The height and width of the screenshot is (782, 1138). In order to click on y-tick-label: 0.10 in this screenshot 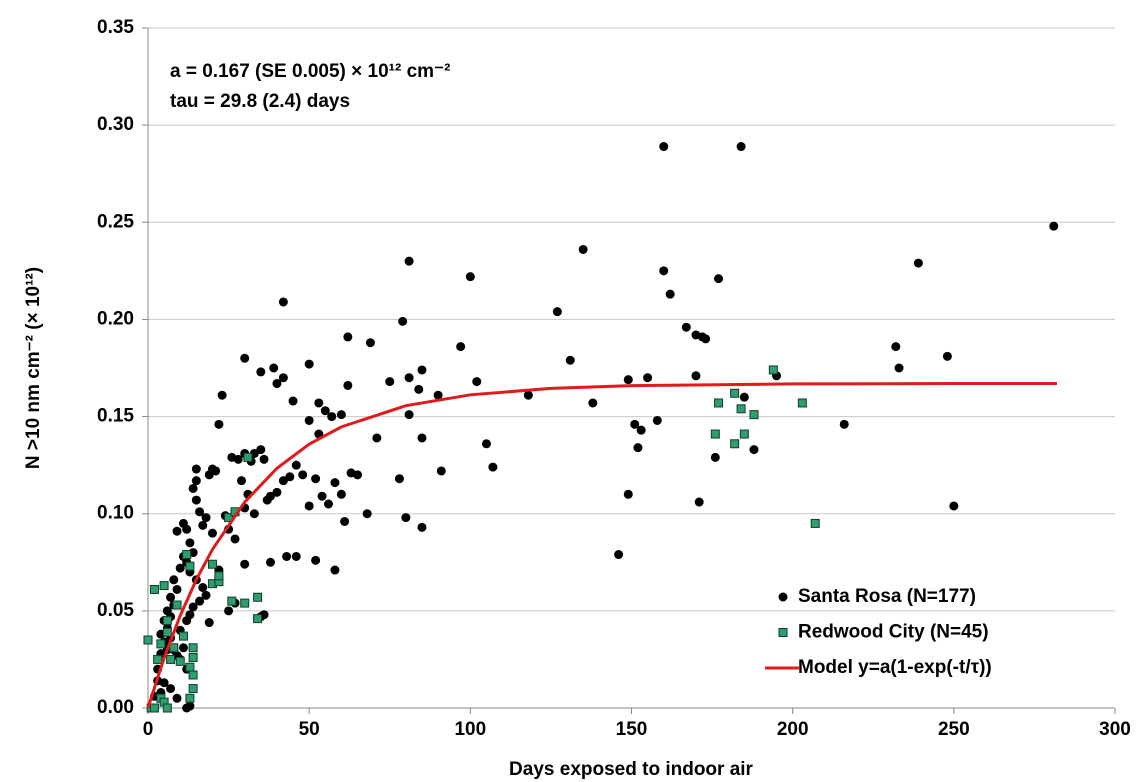, I will do `click(115, 513)`.